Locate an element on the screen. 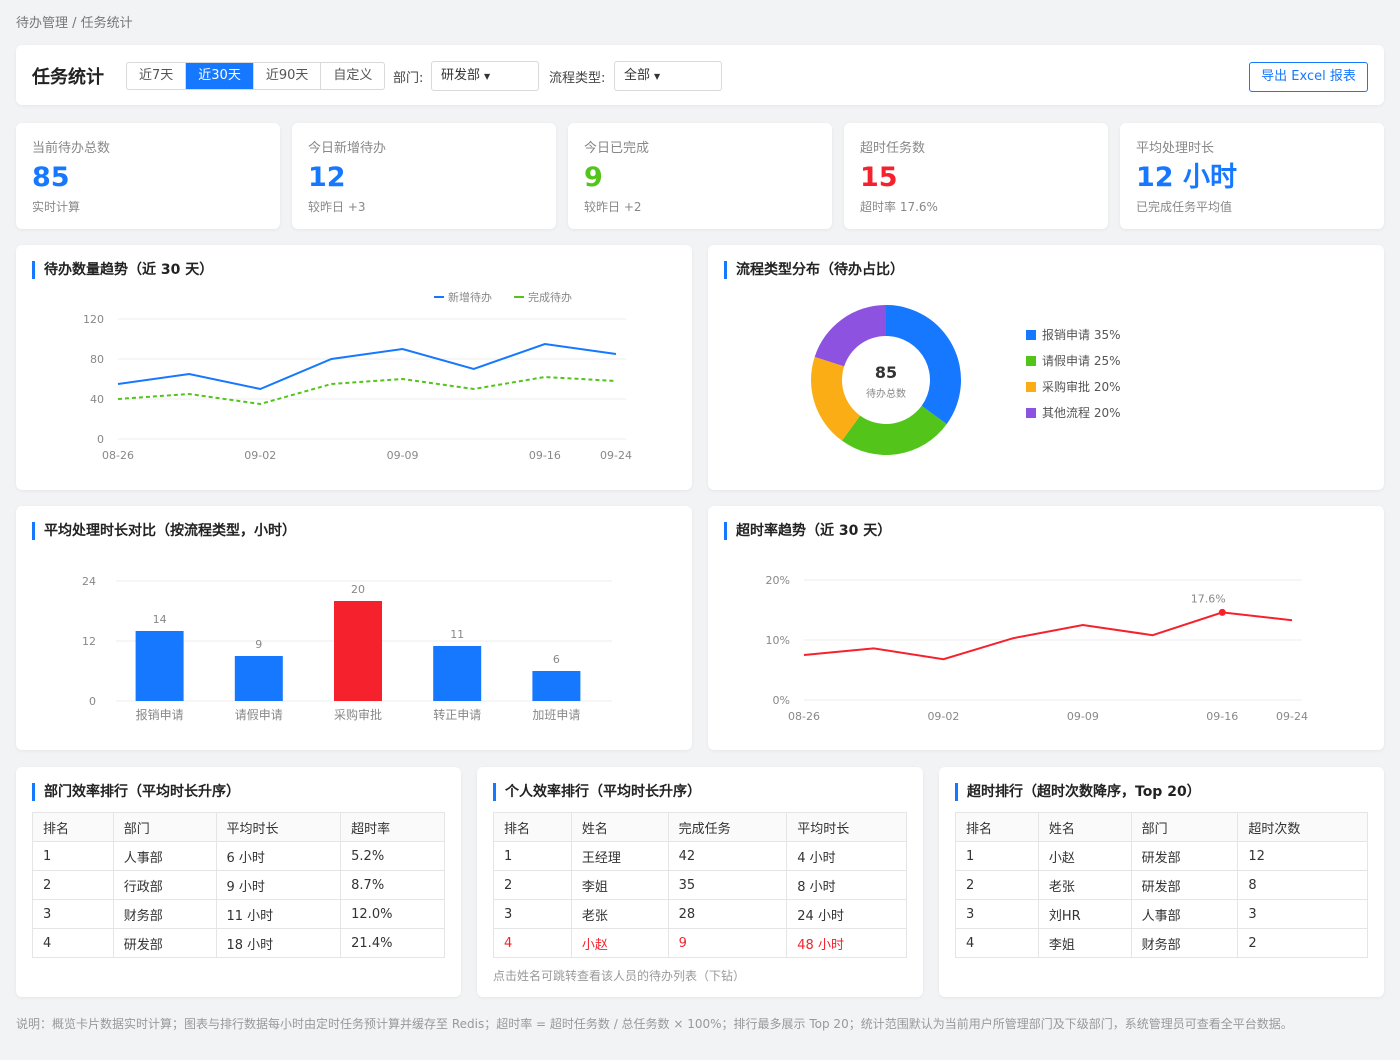 The image size is (1400, 1060). table-row: 3 财务部 11 小时 12.0% is located at coordinates (238, 914).